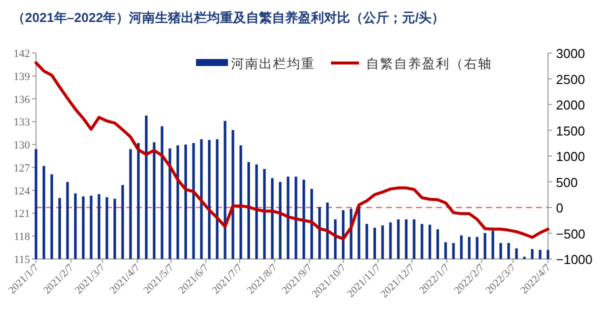 Image resolution: width=600 pixels, height=329 pixels. Describe the element at coordinates (560, 208) in the screenshot. I see `y2-tick-label: 0` at that location.